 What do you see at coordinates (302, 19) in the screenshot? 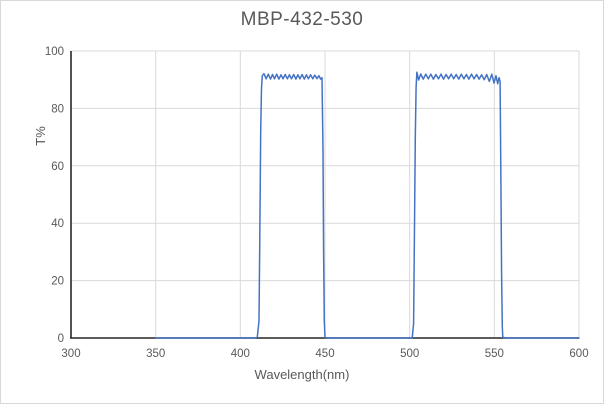
I see `chart-title: MBP-432-530` at bounding box center [302, 19].